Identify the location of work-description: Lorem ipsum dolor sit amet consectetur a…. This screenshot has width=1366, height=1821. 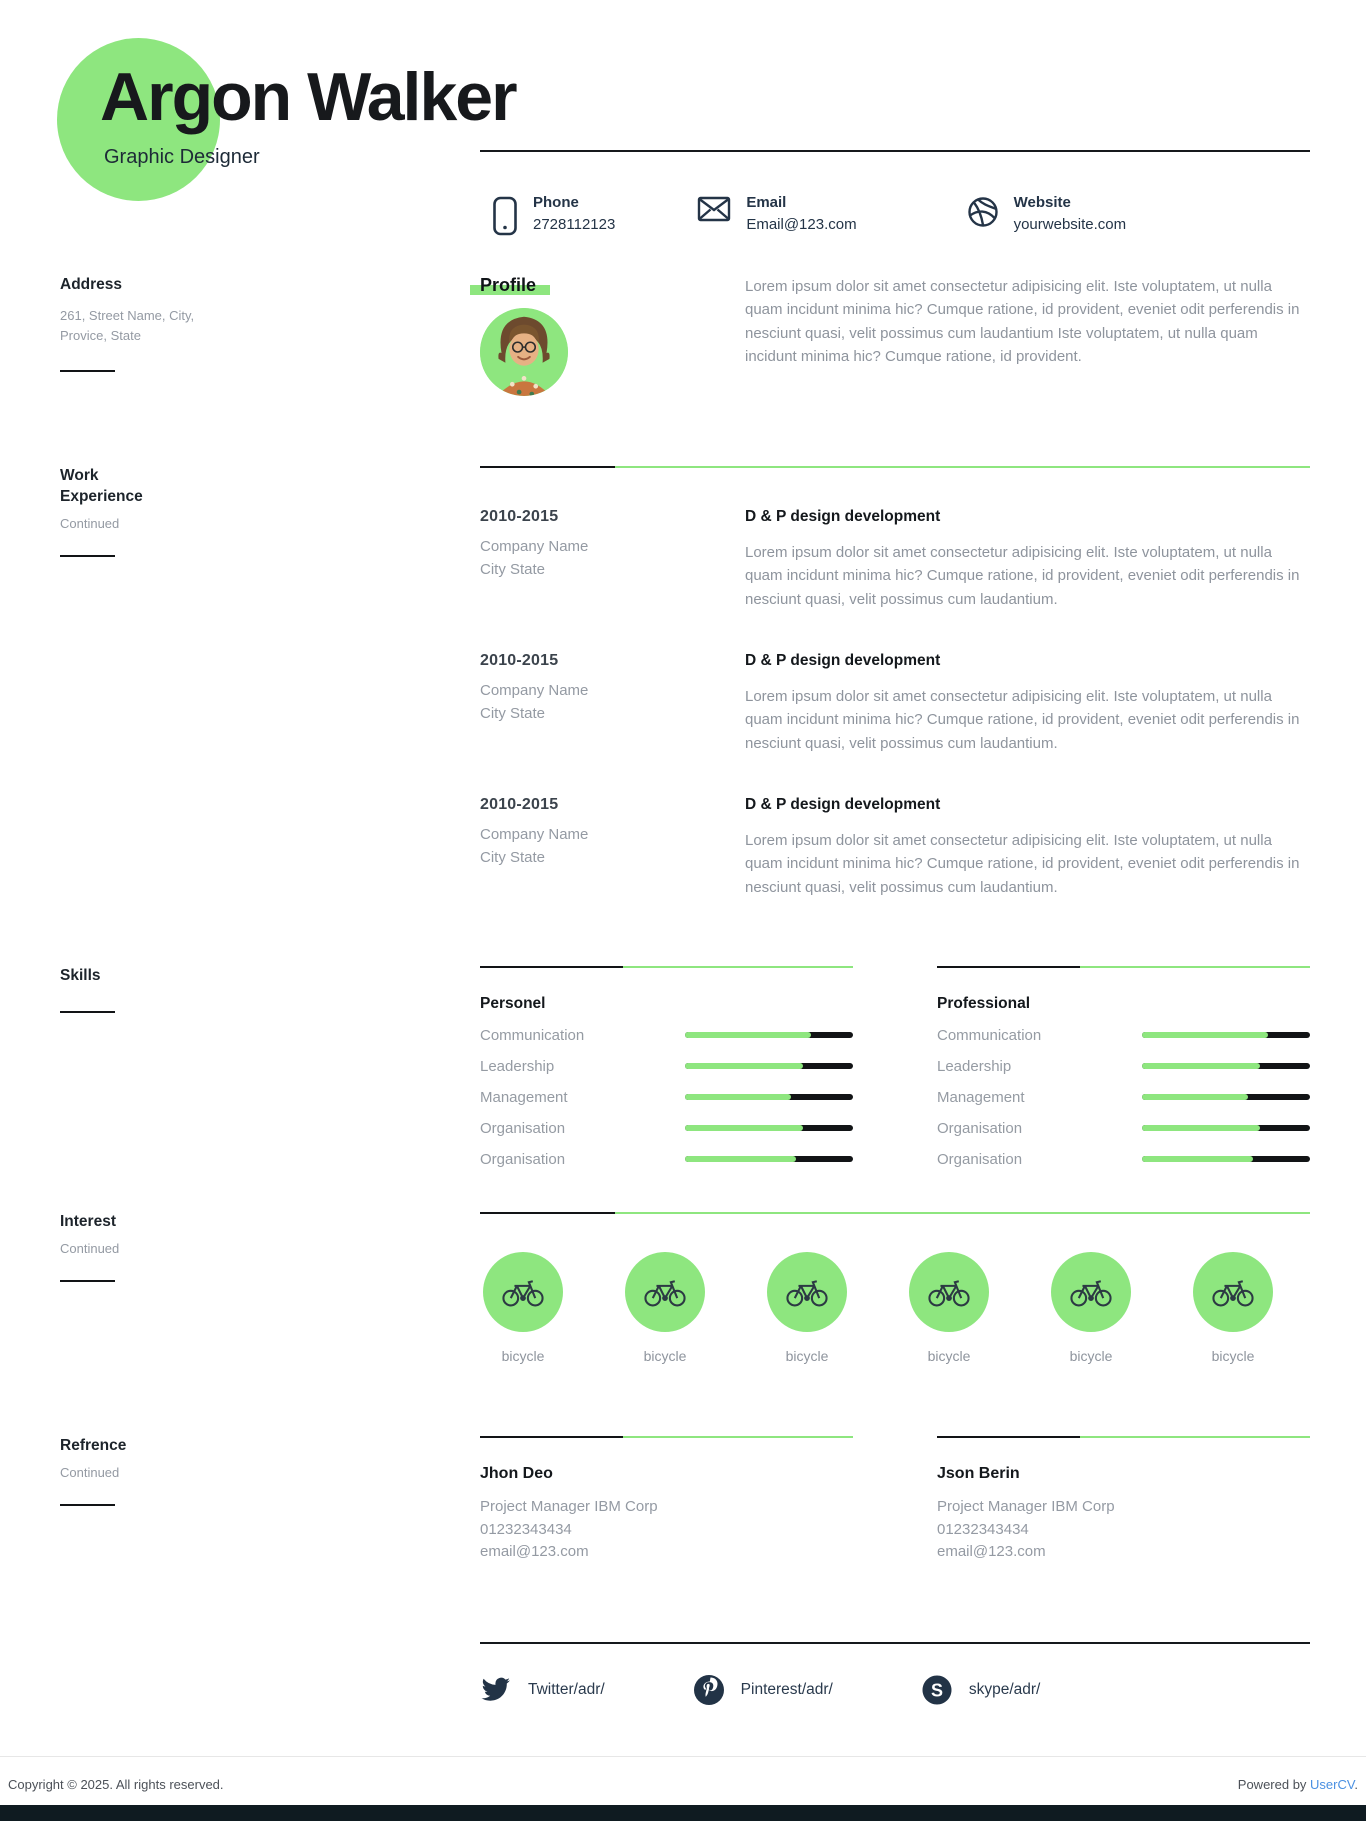
(1022, 720).